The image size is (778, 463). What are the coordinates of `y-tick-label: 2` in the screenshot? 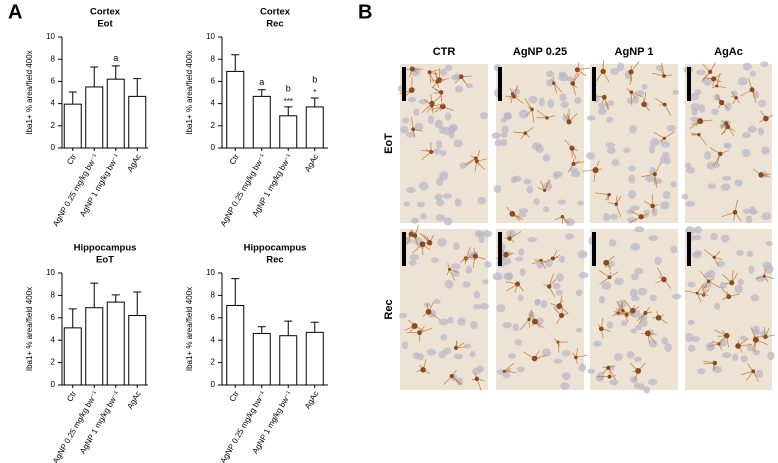 It's located at (213, 125).